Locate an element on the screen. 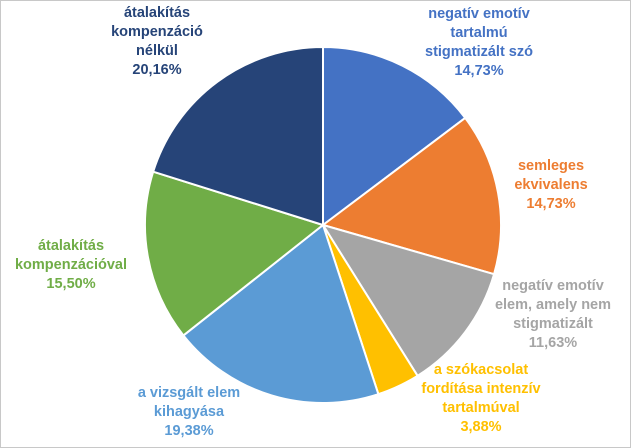 The width and height of the screenshot is (631, 448). pie-slice-vizsgalt-elem-kihagyasa is located at coordinates (281, 314).